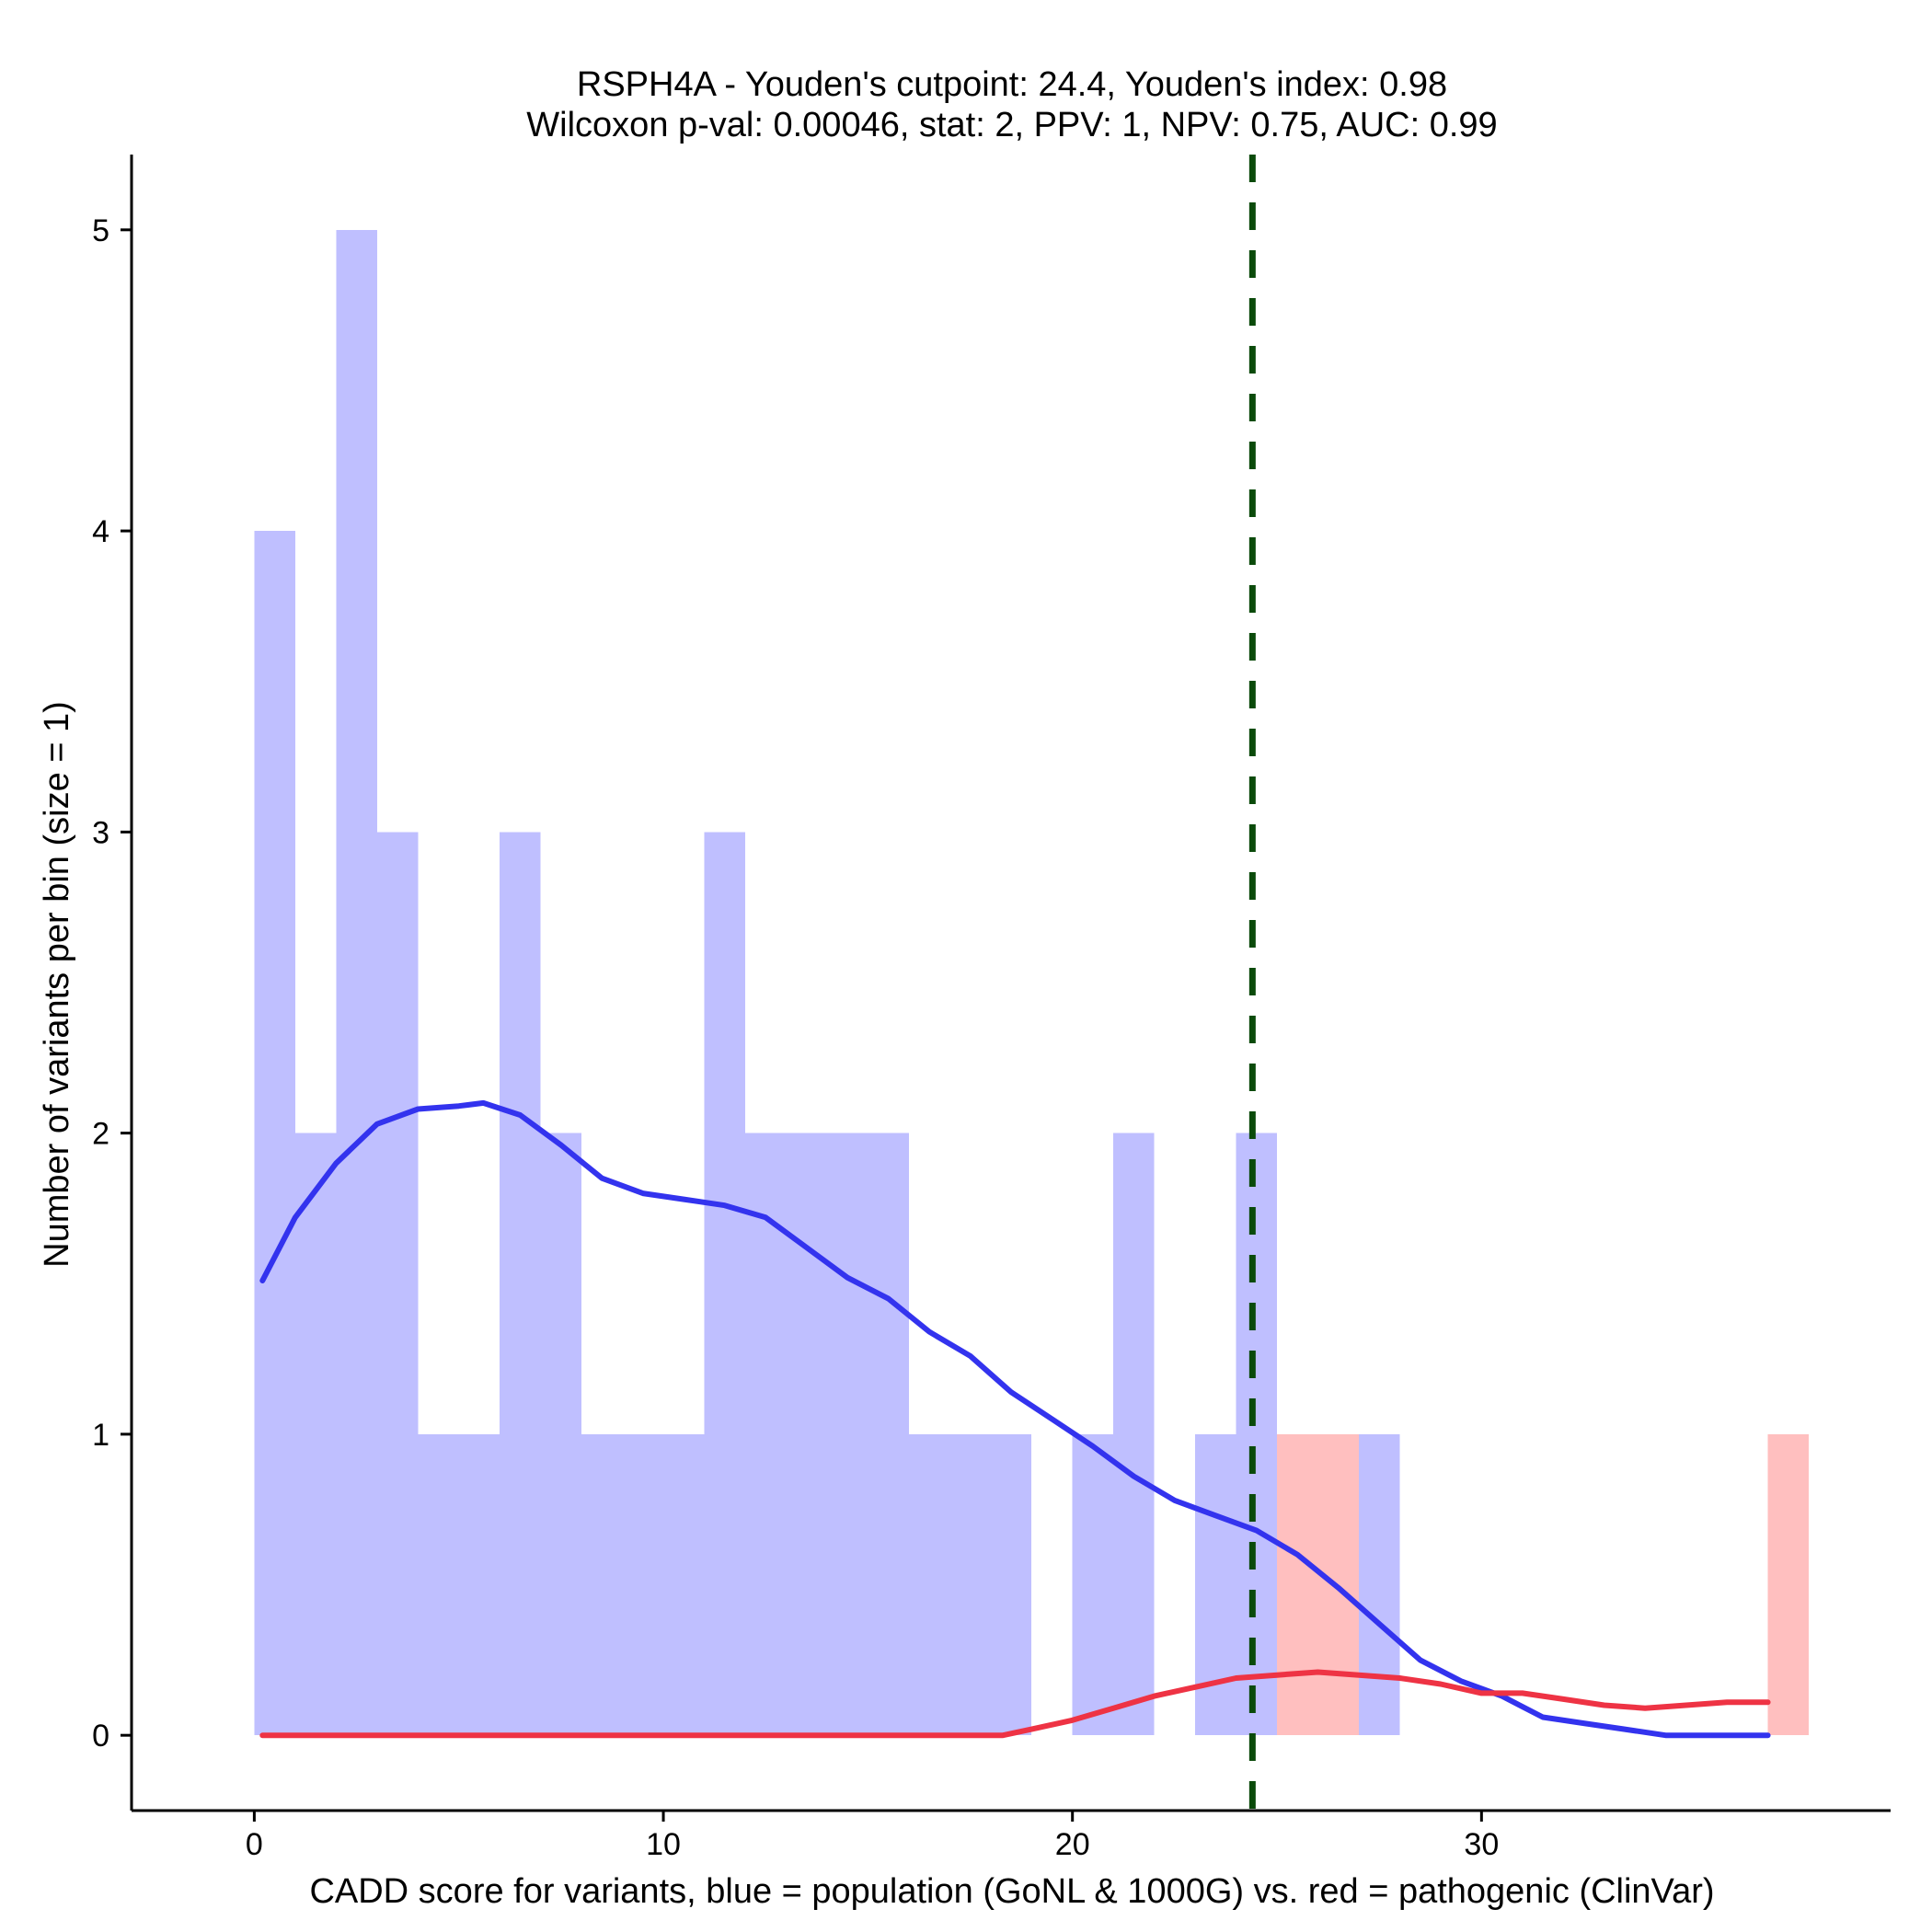  I want to click on y-tick-label: 0, so click(100, 1736).